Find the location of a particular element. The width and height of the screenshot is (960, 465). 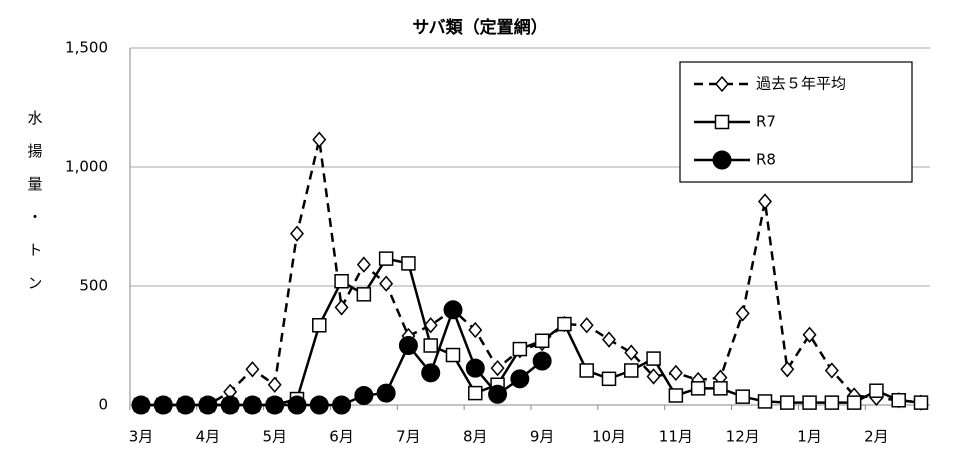

y-tick-label: 0 is located at coordinates (103, 405).